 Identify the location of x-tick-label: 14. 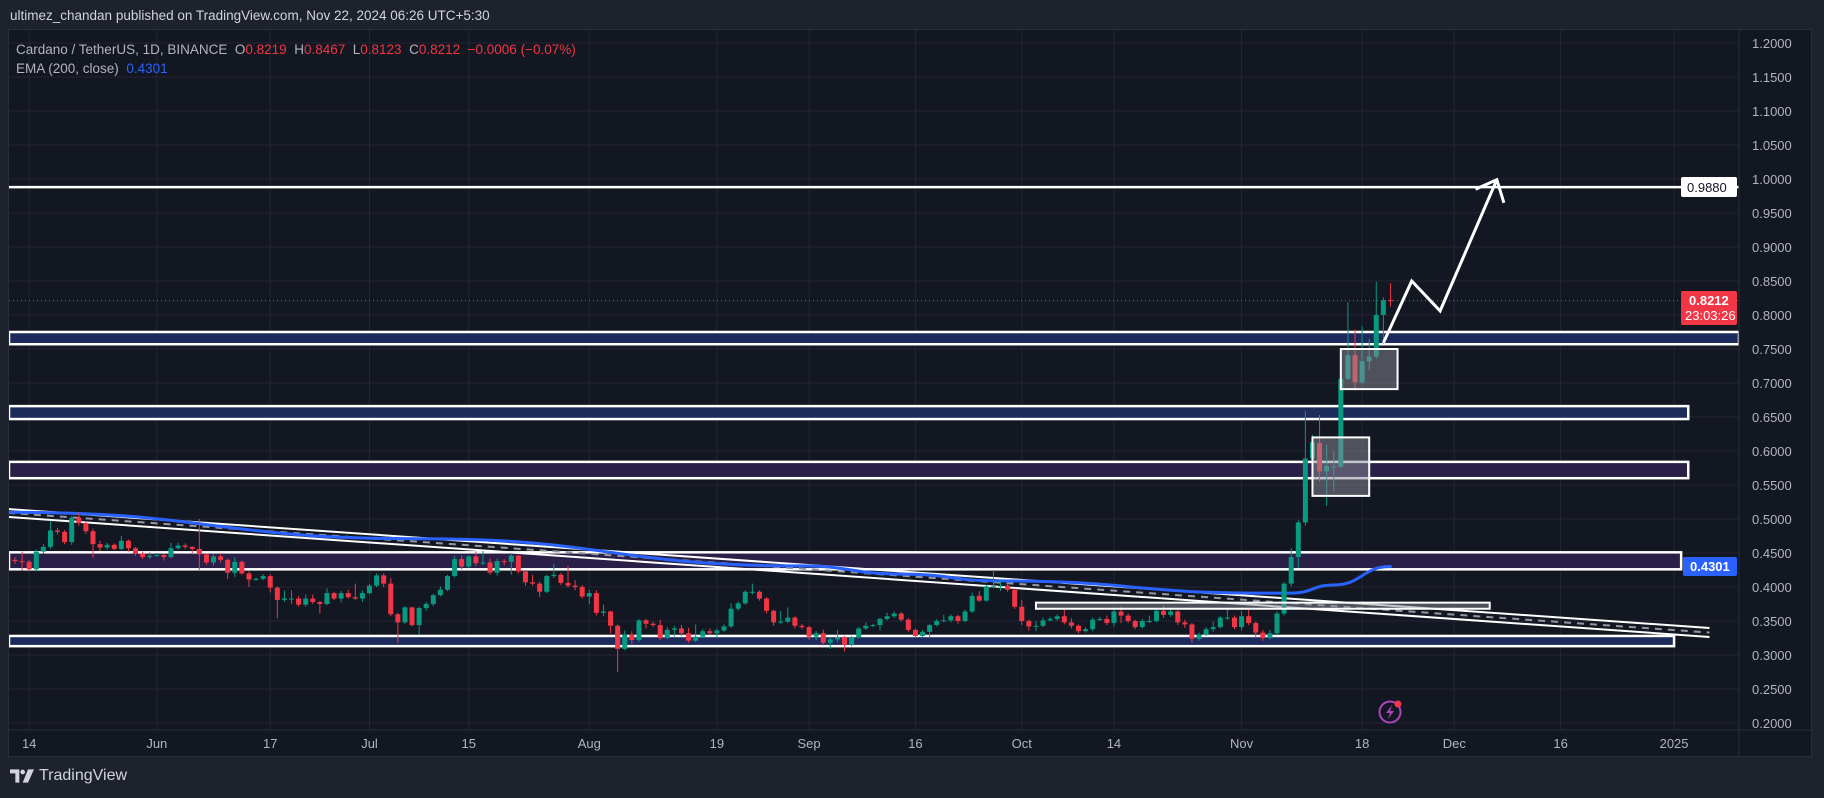
(1114, 743).